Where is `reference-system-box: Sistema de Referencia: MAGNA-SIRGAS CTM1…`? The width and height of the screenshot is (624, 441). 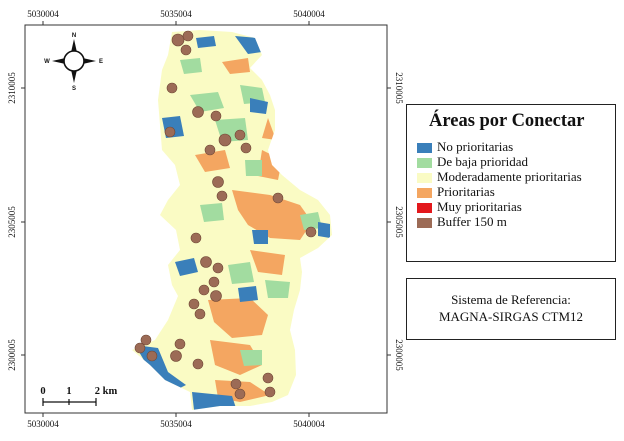
reference-system-box: Sistema de Referencia: MAGNA-SIRGAS CTM1… is located at coordinates (511, 309).